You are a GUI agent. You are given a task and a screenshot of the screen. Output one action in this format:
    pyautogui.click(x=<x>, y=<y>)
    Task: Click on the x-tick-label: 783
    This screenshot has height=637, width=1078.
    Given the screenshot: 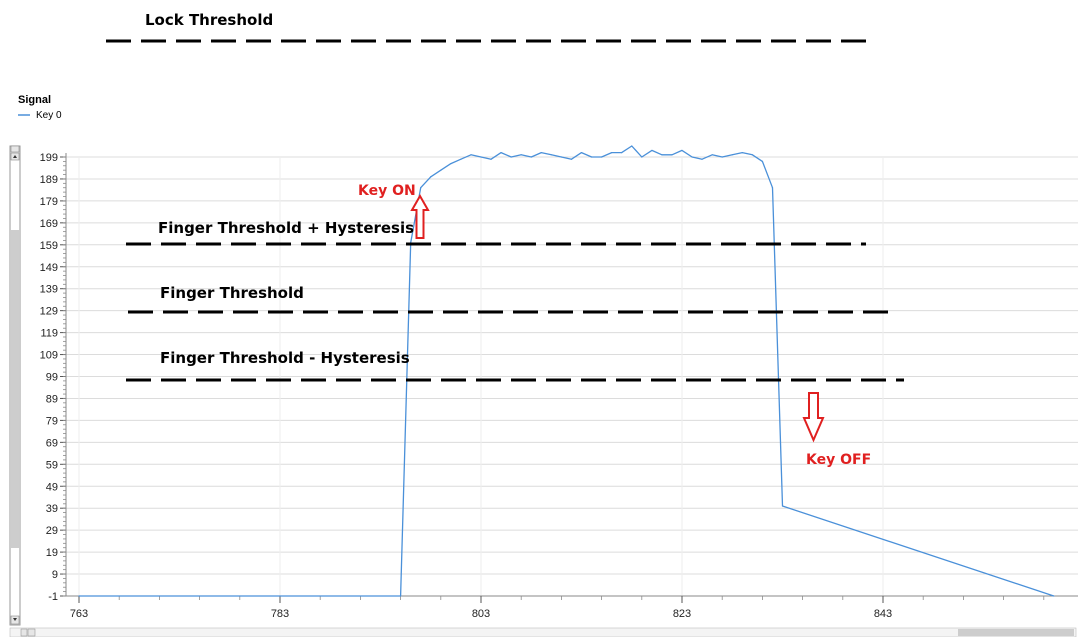 What is the action you would take?
    pyautogui.click(x=280, y=614)
    